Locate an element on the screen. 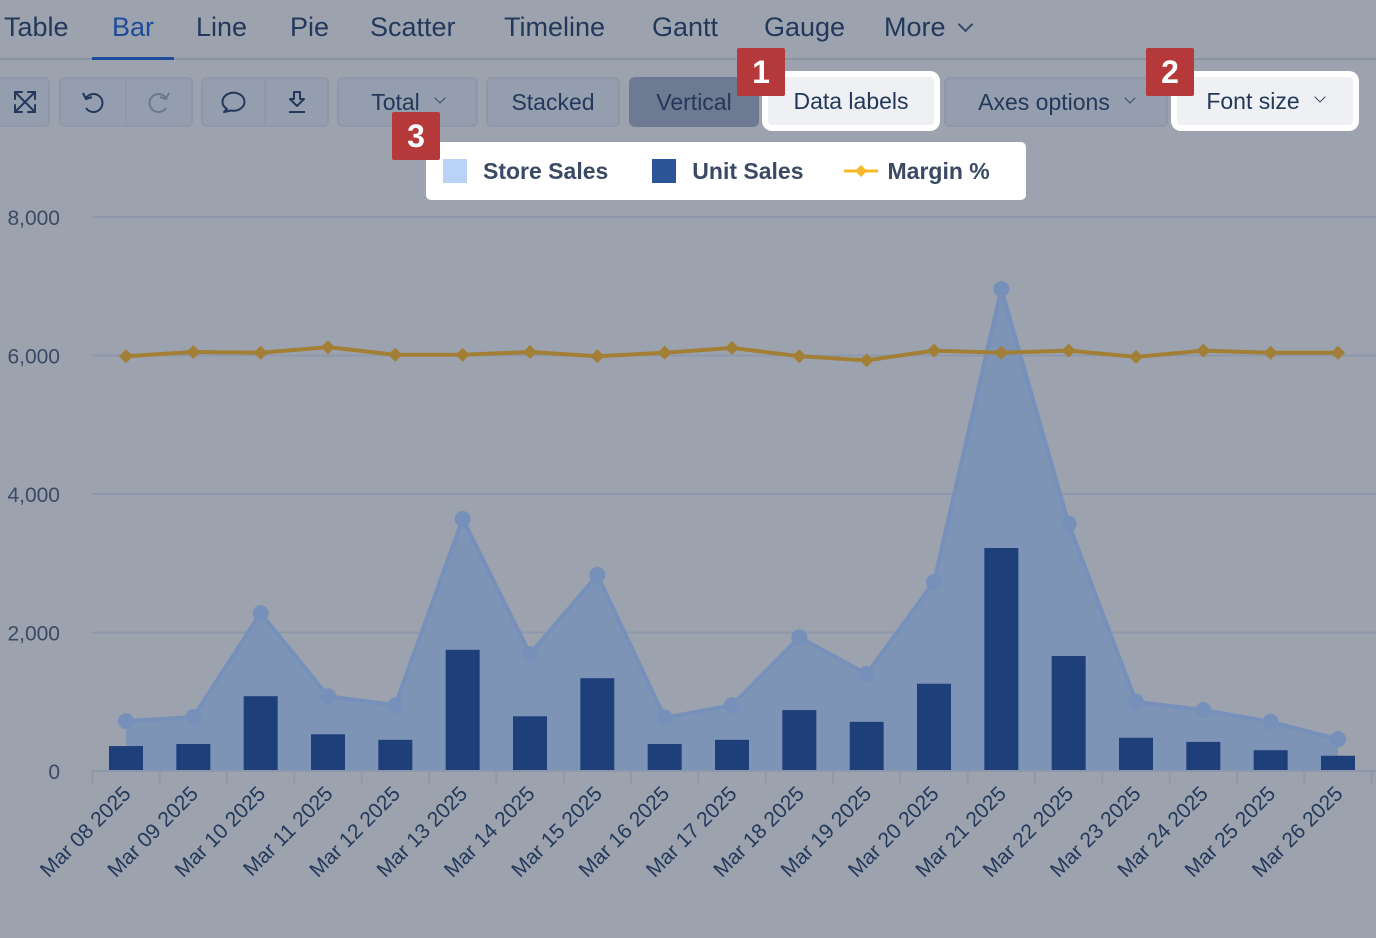  undo-button is located at coordinates (93, 102).